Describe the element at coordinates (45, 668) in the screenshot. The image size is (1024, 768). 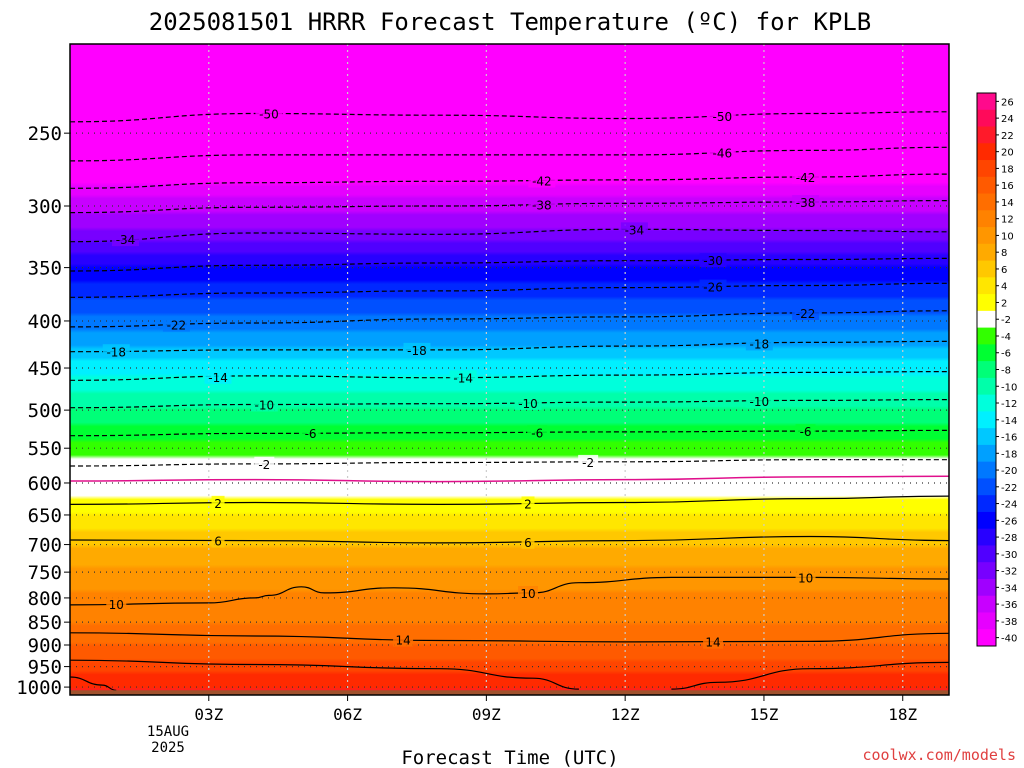
I see `y-tick-label: 950` at that location.